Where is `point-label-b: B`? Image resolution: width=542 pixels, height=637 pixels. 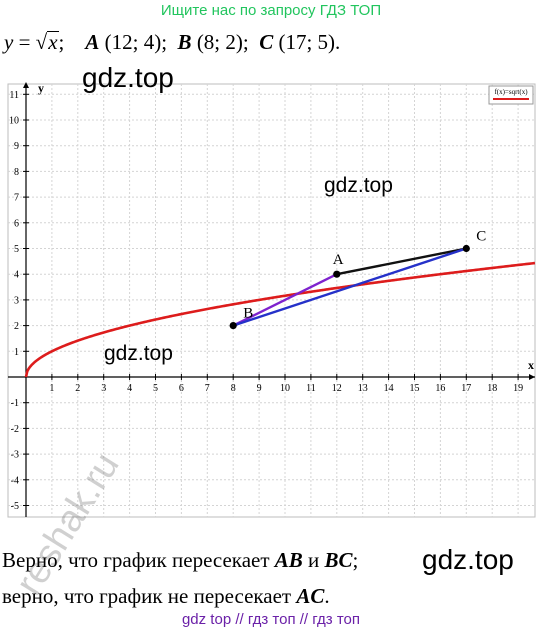 point-label-b: B is located at coordinates (248, 314).